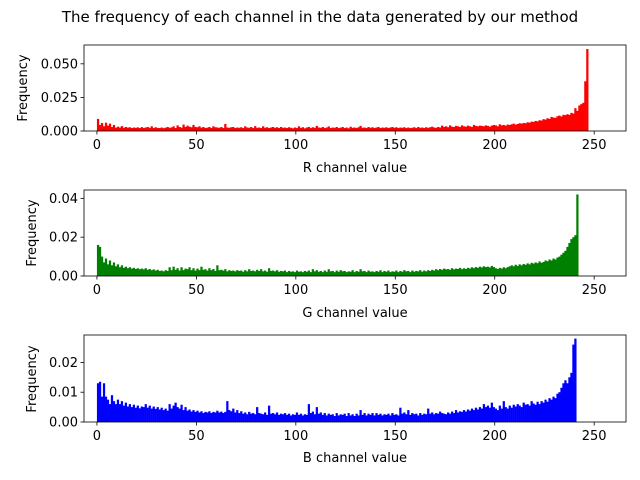 The image size is (640, 480). I want to click on x-tick-label: 0, so click(97, 436).